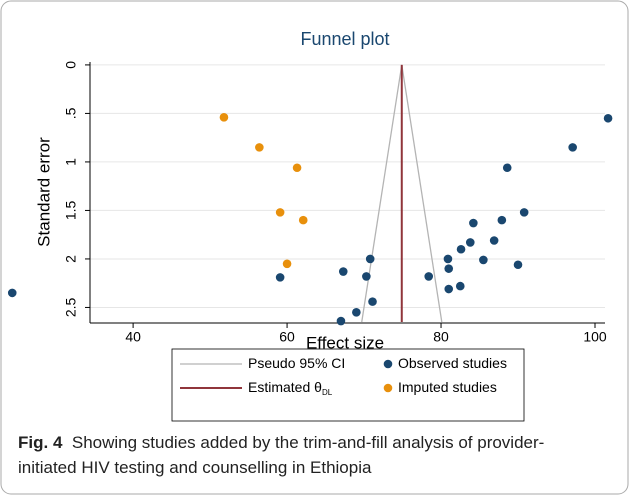  I want to click on x-tick-label: 100, so click(595, 337).